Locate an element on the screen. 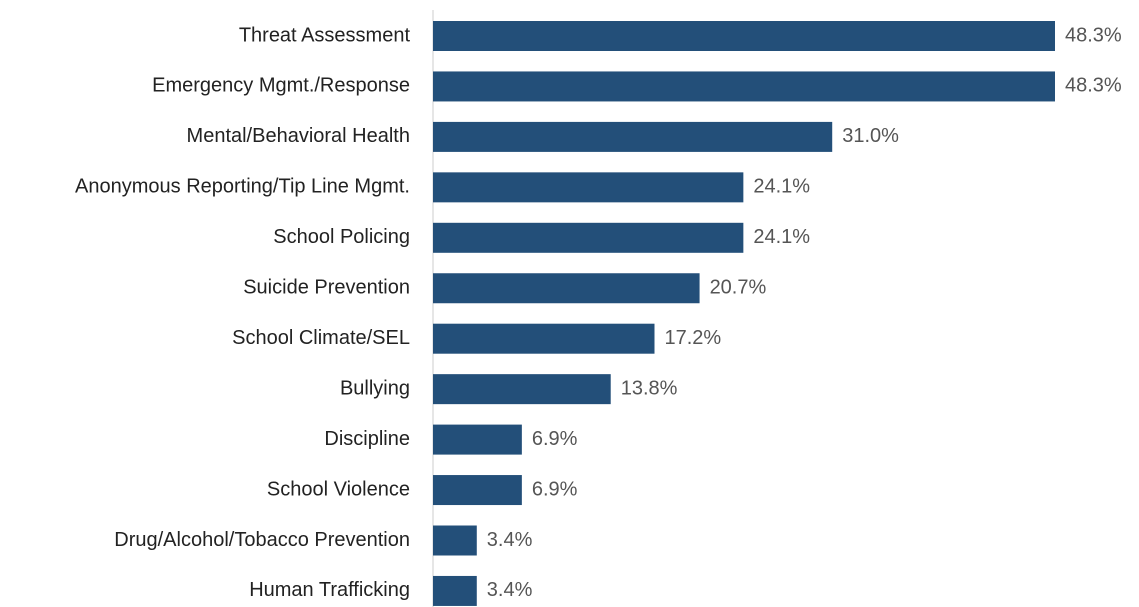 The width and height of the screenshot is (1139, 607). category-label: Emergency Mgmt./Response is located at coordinates (281, 86).